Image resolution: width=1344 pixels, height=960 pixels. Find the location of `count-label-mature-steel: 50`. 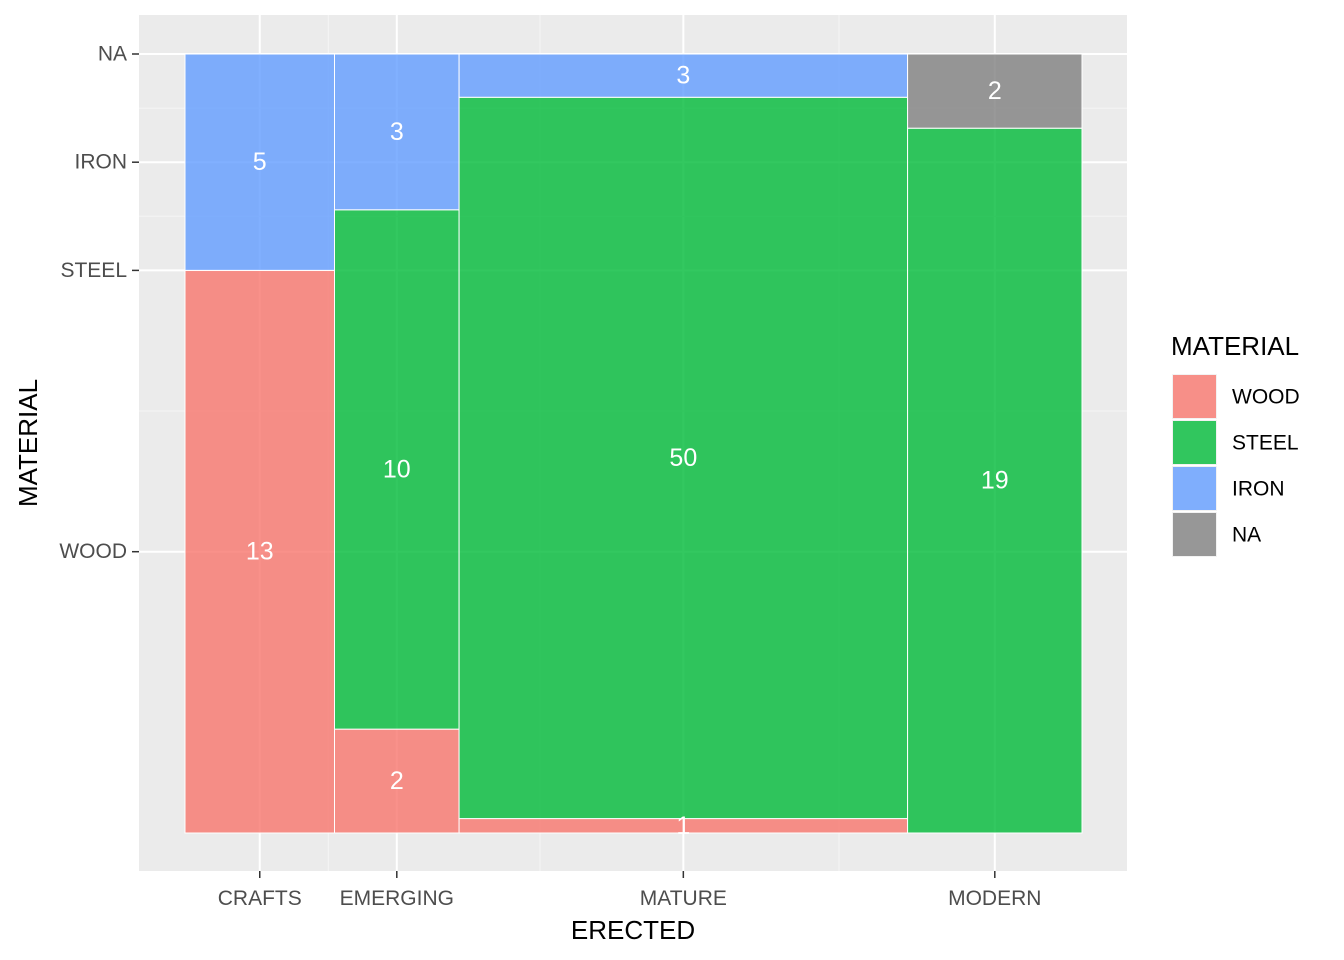

count-label-mature-steel: 50 is located at coordinates (683, 458).